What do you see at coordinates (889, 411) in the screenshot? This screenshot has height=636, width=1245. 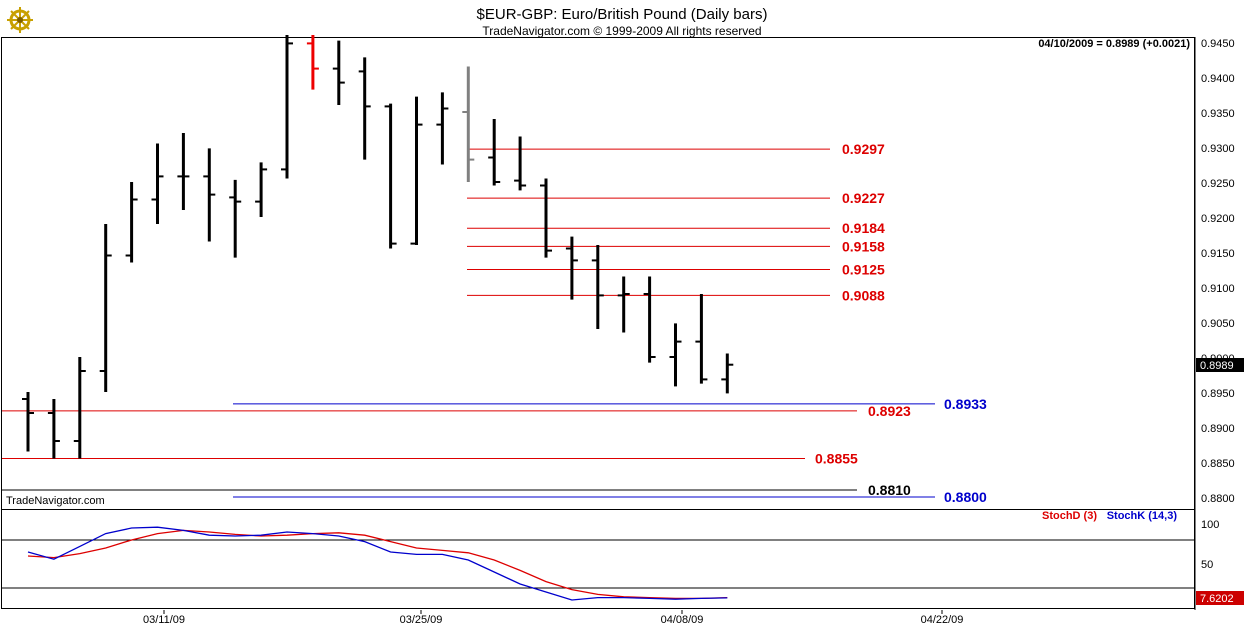 I see `level-label: 0.8923` at bounding box center [889, 411].